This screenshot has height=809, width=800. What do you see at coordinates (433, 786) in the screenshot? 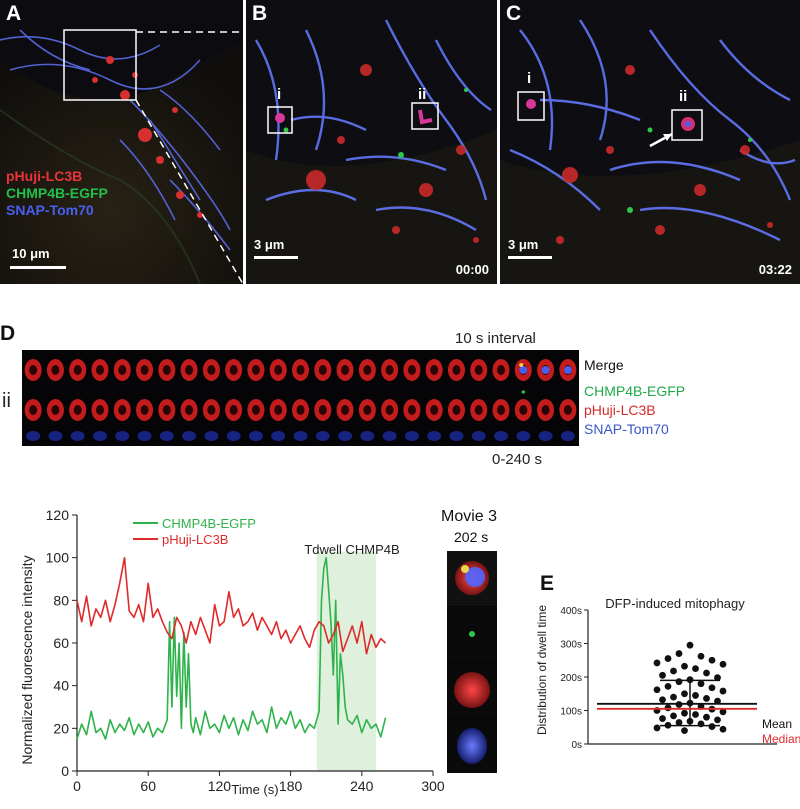
I see `x-tick-label: 300` at bounding box center [433, 786].